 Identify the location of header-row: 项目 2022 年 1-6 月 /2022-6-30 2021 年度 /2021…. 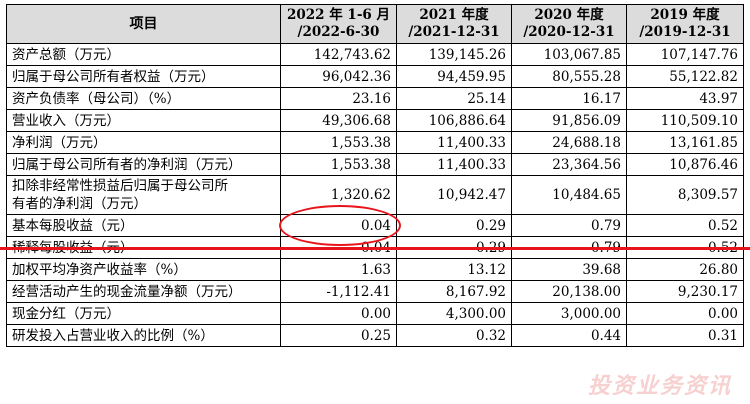
(375, 24).